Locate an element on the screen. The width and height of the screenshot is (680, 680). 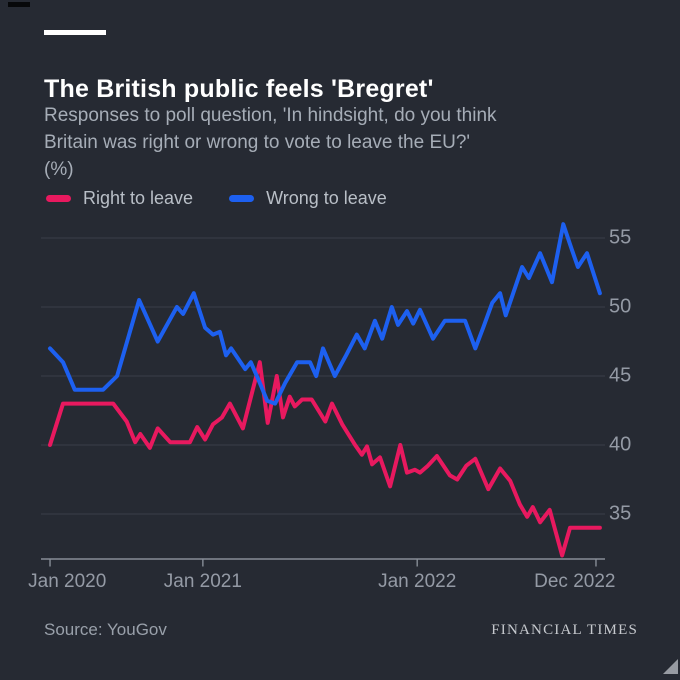
page-title: The British public feels 'Bregret' is located at coordinates (239, 88).